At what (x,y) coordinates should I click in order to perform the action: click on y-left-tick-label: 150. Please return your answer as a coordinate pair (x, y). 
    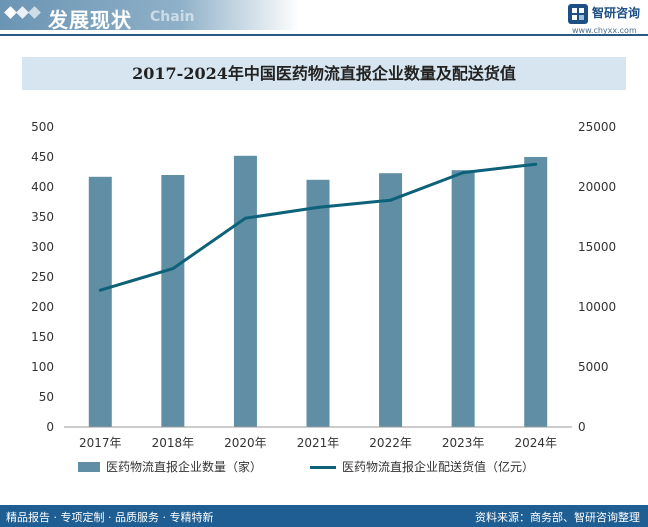
    Looking at the image, I should click on (42, 337).